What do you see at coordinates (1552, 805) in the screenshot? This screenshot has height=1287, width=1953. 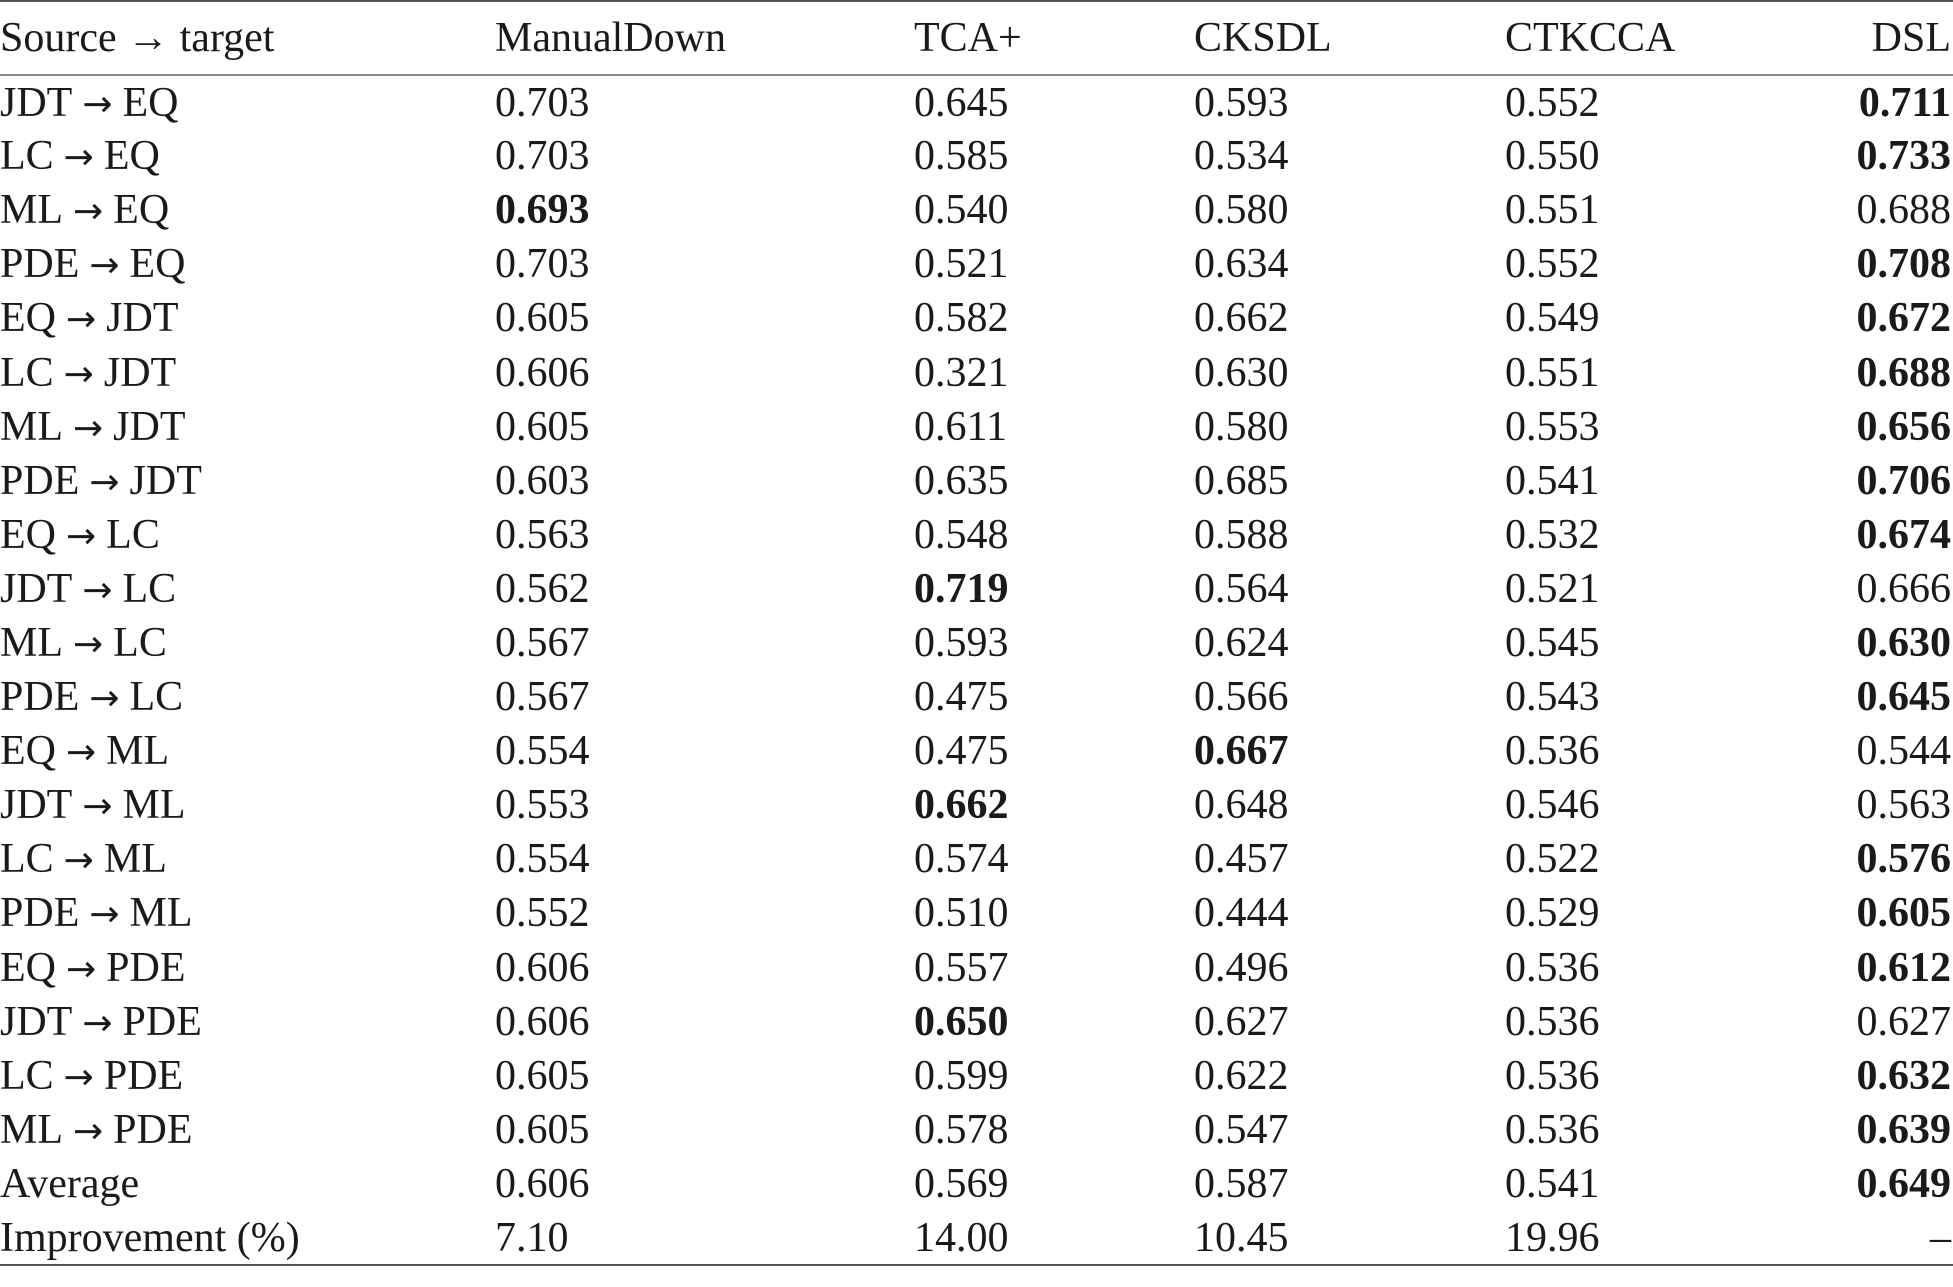 I see `value-cell: 0.546` at bounding box center [1552, 805].